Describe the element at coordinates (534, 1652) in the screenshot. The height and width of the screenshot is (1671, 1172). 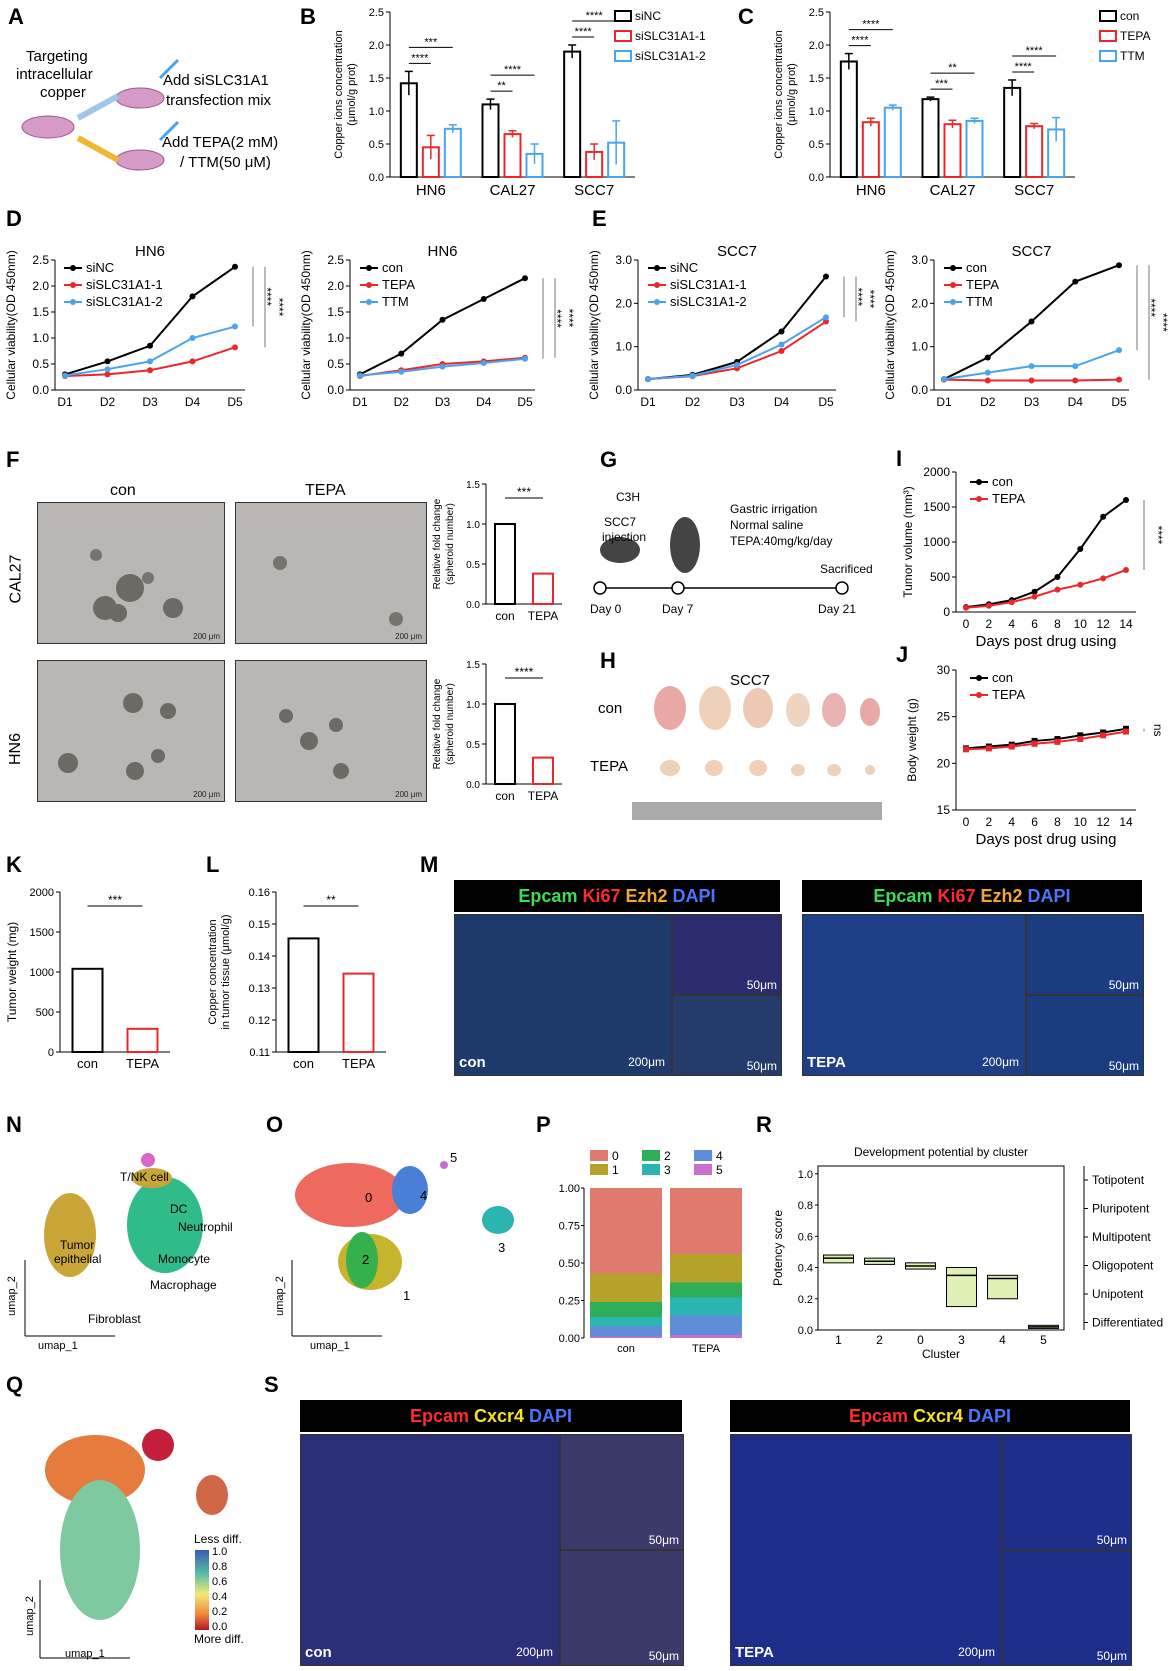
I see `s-s200-con: 200μm` at that location.